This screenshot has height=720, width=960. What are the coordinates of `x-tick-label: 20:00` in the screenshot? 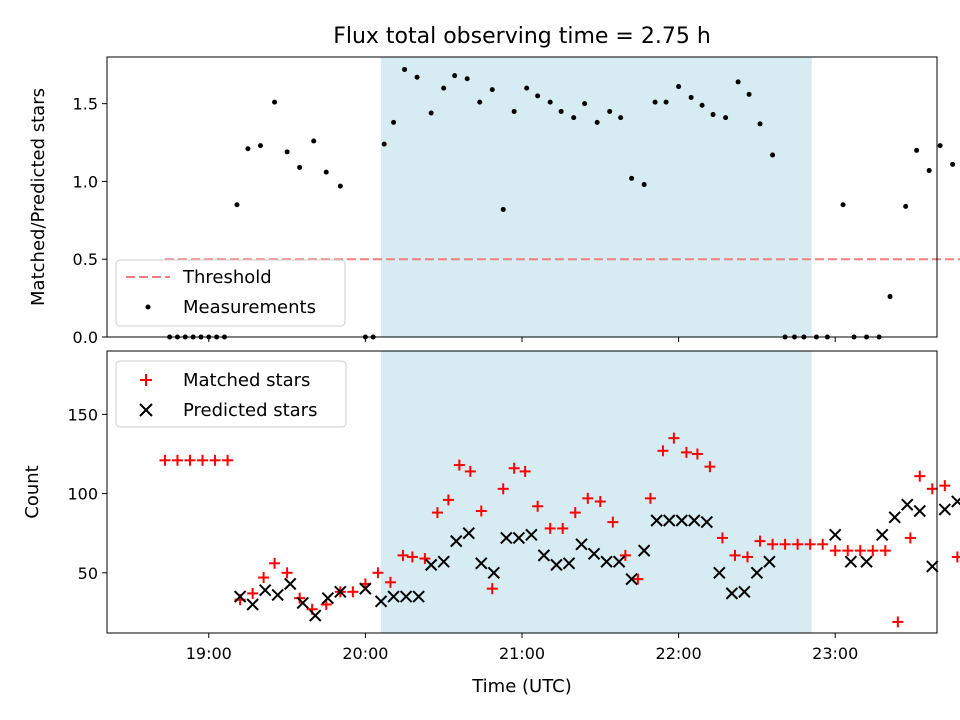 It's located at (365, 653).